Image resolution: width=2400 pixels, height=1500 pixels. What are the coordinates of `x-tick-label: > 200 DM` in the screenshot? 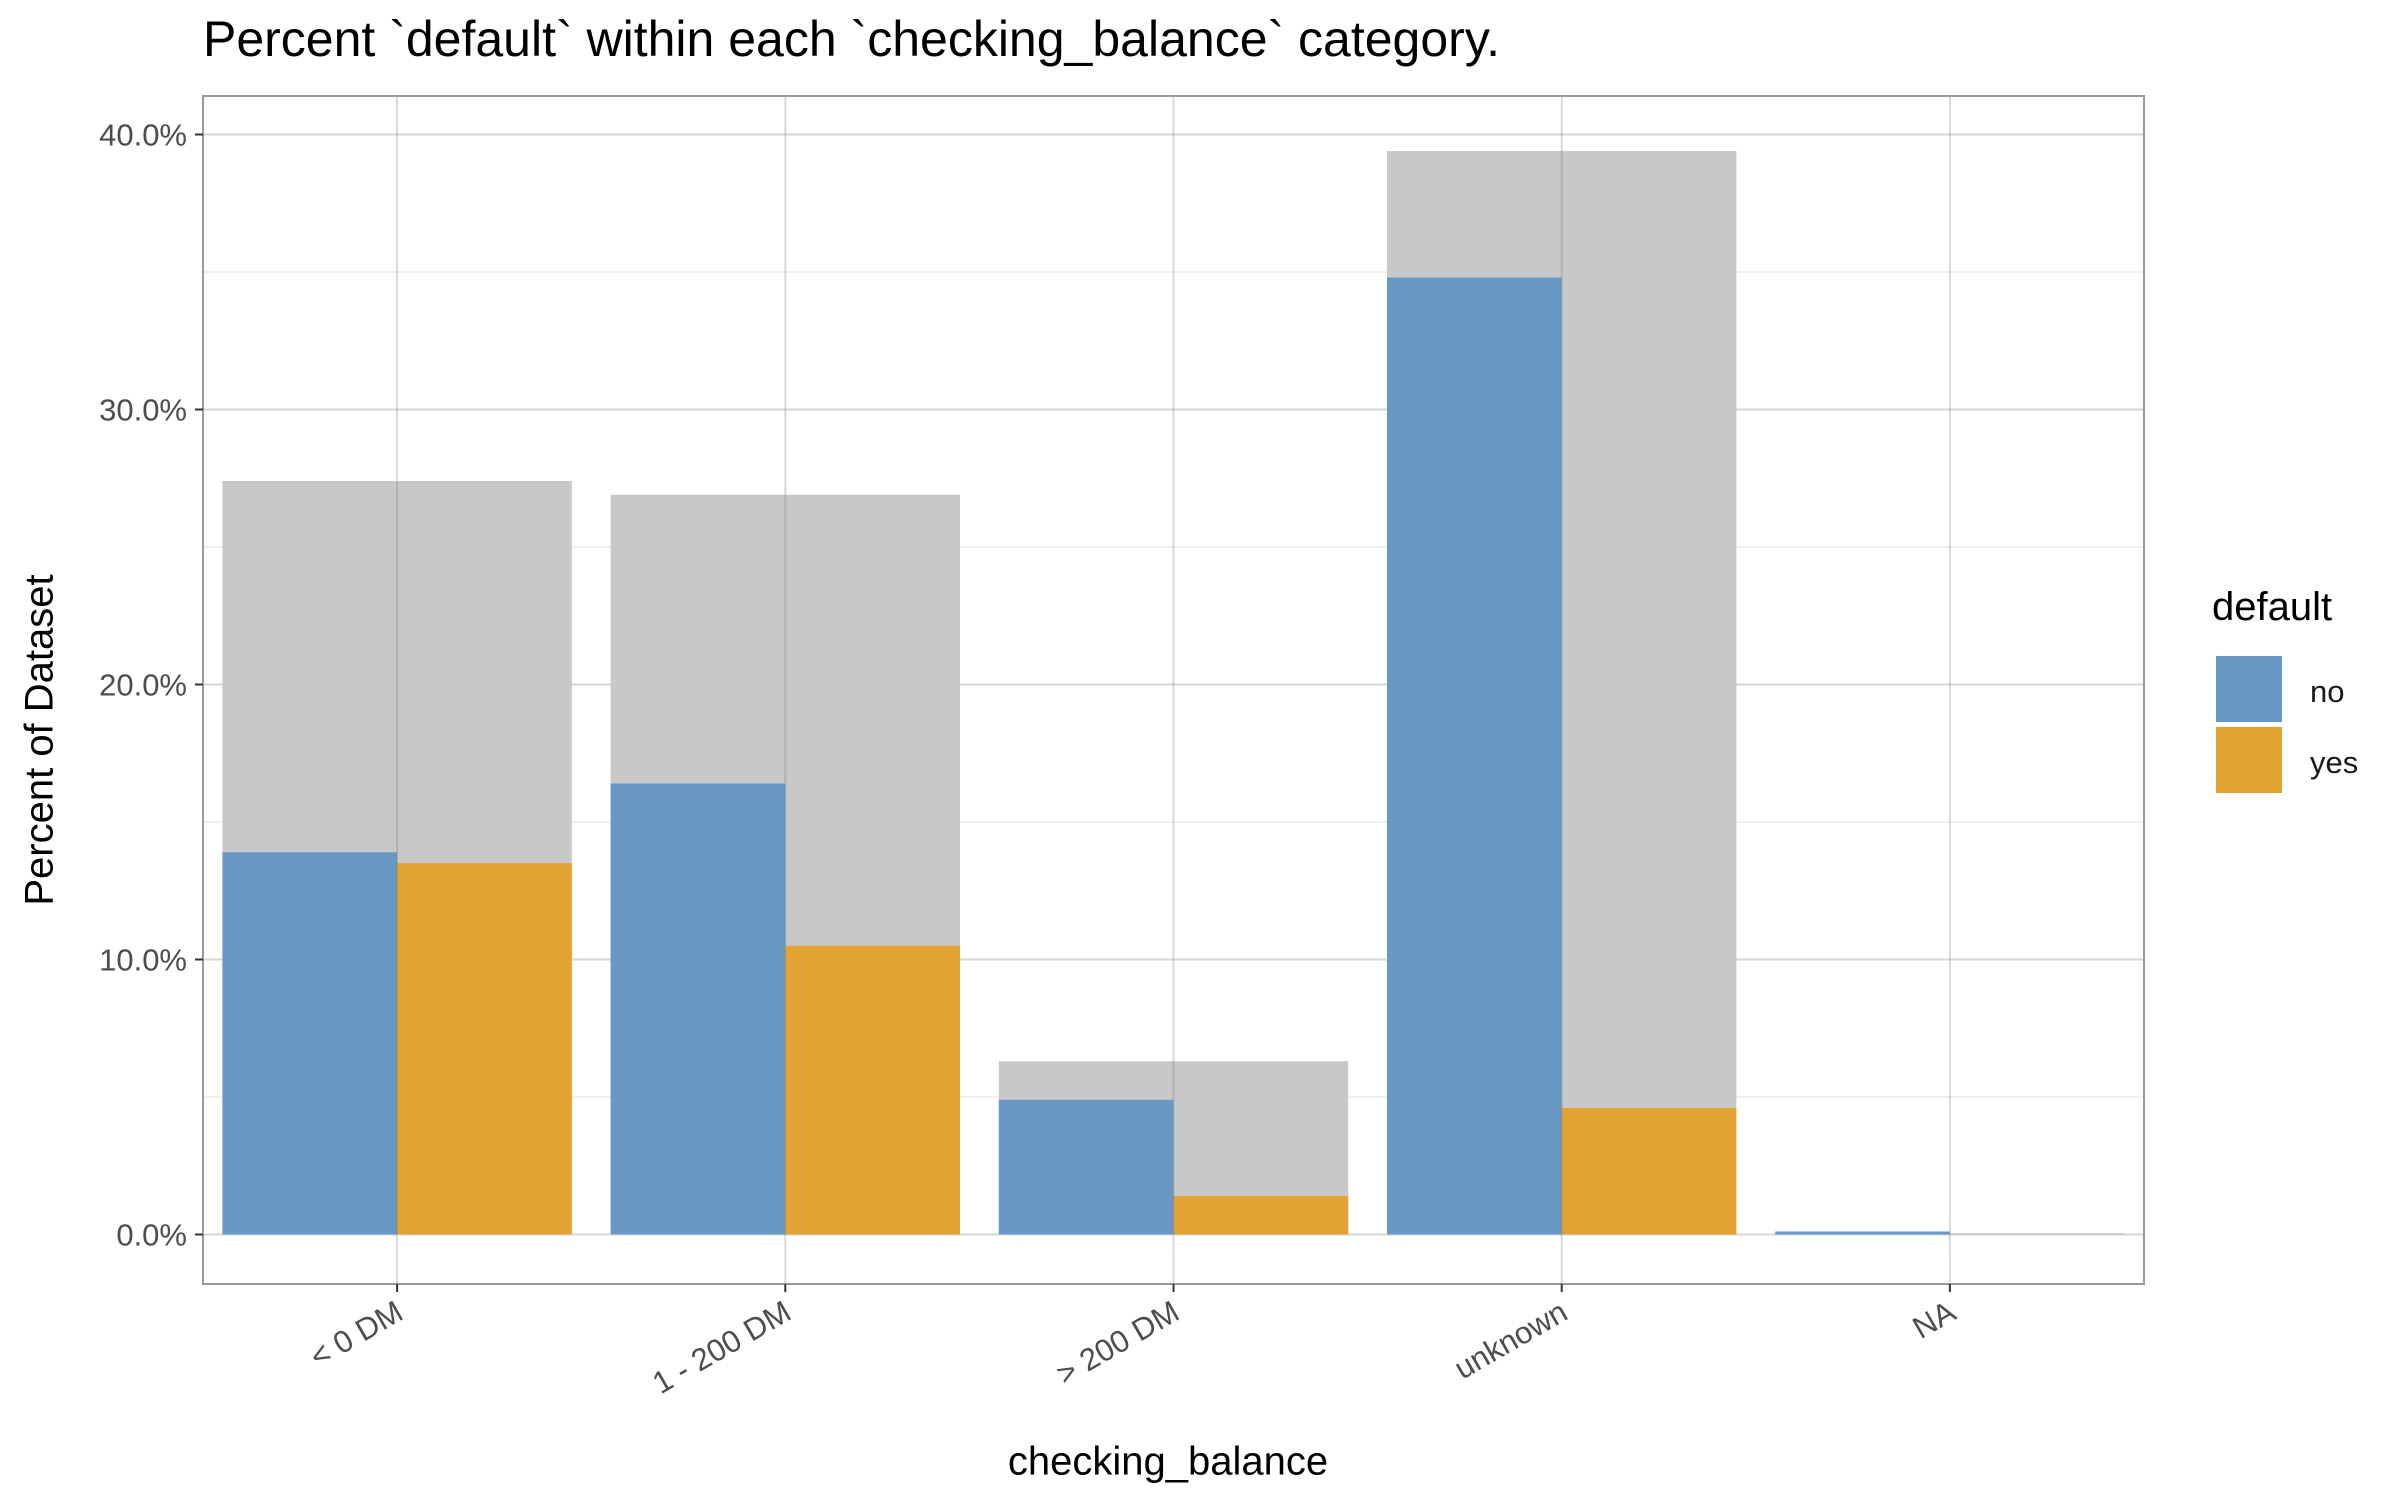 It's located at (1117, 1343).